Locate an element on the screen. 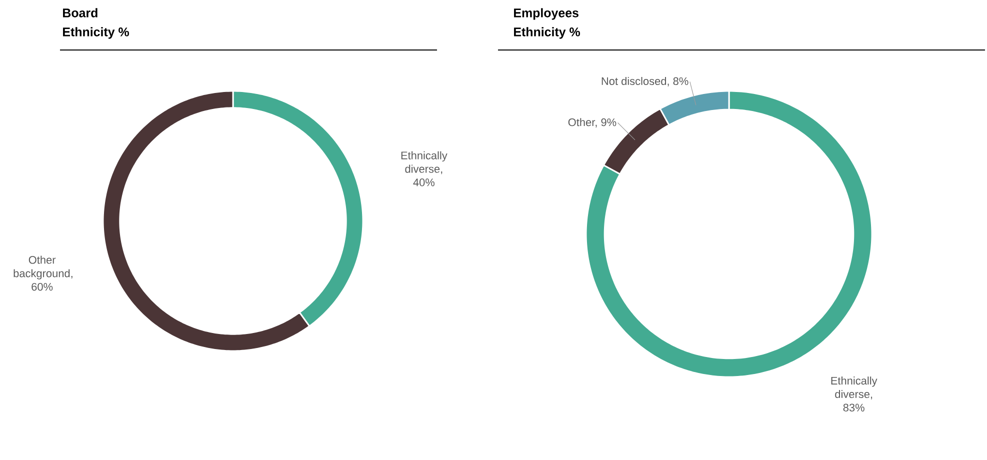 This screenshot has width=987, height=460. slice-label: Ethnically diverse, 40% is located at coordinates (424, 168).